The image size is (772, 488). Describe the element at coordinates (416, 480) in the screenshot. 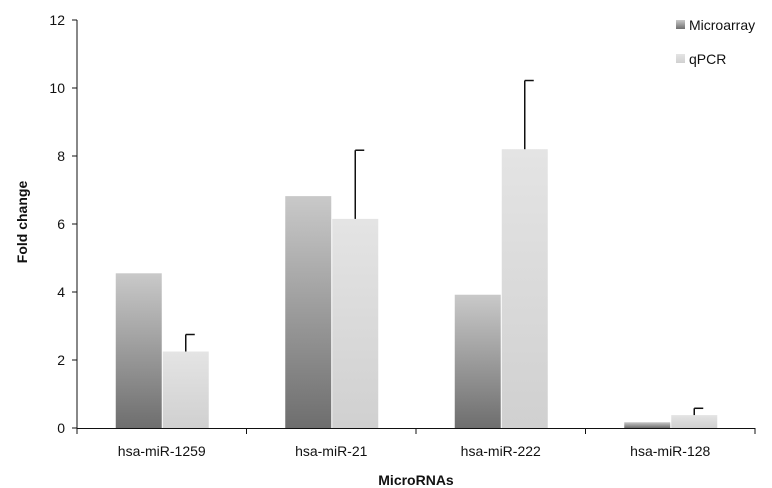

I see `x-axis-title: MicroRNAs` at that location.